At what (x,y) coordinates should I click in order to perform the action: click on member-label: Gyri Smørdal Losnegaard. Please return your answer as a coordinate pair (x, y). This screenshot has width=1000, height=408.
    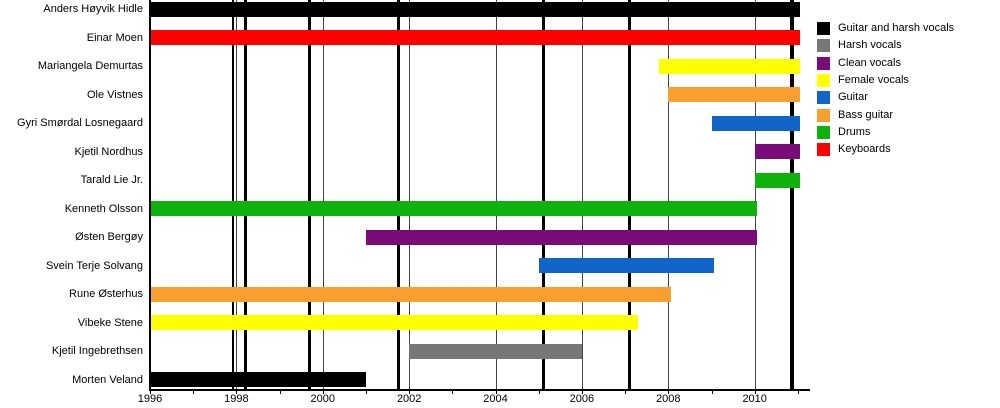
    Looking at the image, I should click on (80, 123).